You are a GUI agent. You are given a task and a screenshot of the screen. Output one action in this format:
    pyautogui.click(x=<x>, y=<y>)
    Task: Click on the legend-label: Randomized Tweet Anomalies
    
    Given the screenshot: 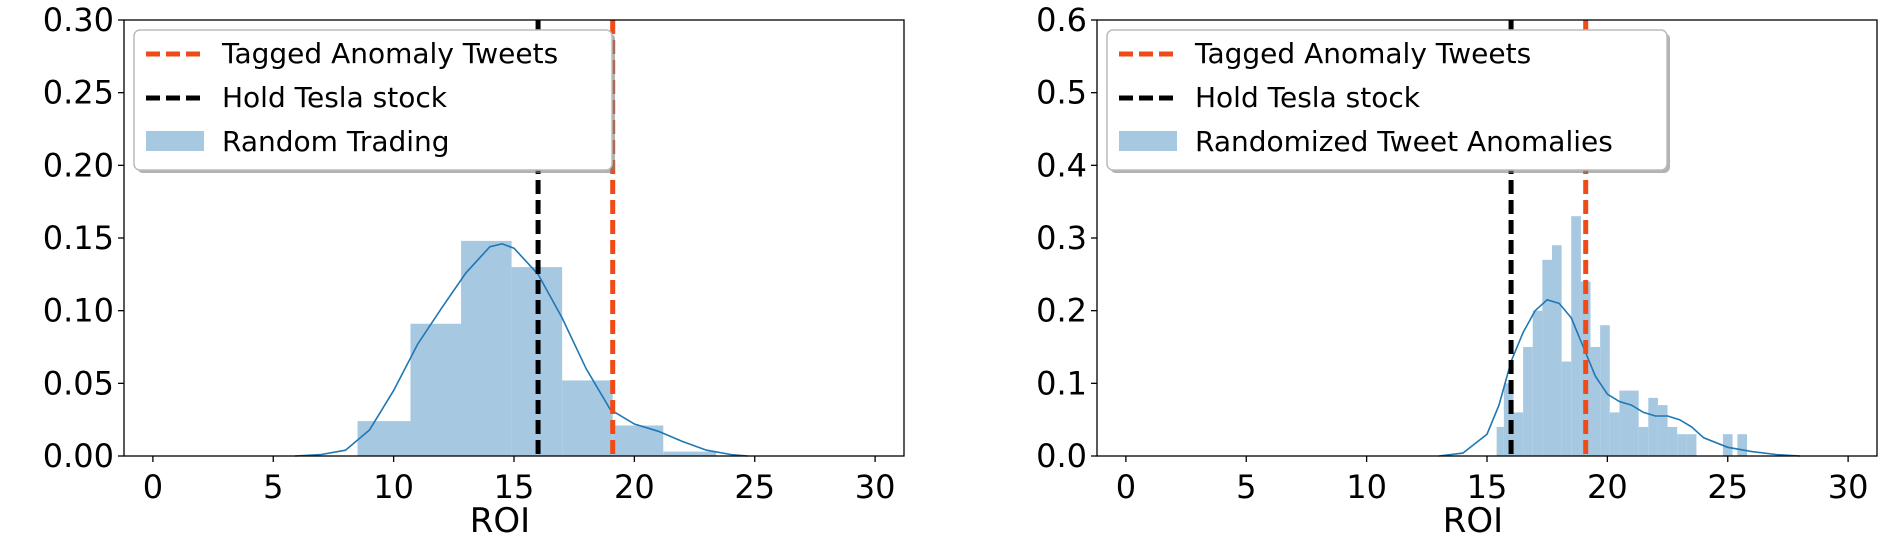 What is the action you would take?
    pyautogui.click(x=1404, y=141)
    